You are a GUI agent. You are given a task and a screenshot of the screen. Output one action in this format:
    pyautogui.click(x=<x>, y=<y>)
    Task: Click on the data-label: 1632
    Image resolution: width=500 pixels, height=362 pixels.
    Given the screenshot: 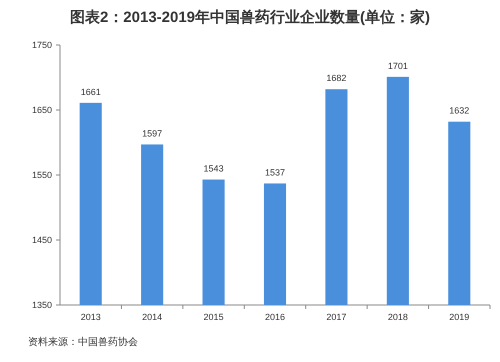 What is the action you would take?
    pyautogui.click(x=459, y=111)
    